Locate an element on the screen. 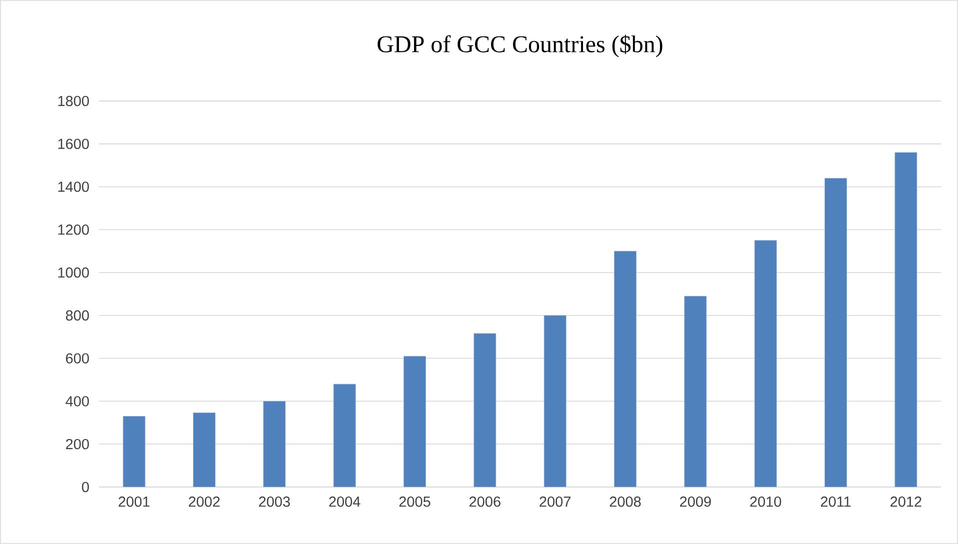 The image size is (958, 544). y-tick-label: 1200 is located at coordinates (73, 229).